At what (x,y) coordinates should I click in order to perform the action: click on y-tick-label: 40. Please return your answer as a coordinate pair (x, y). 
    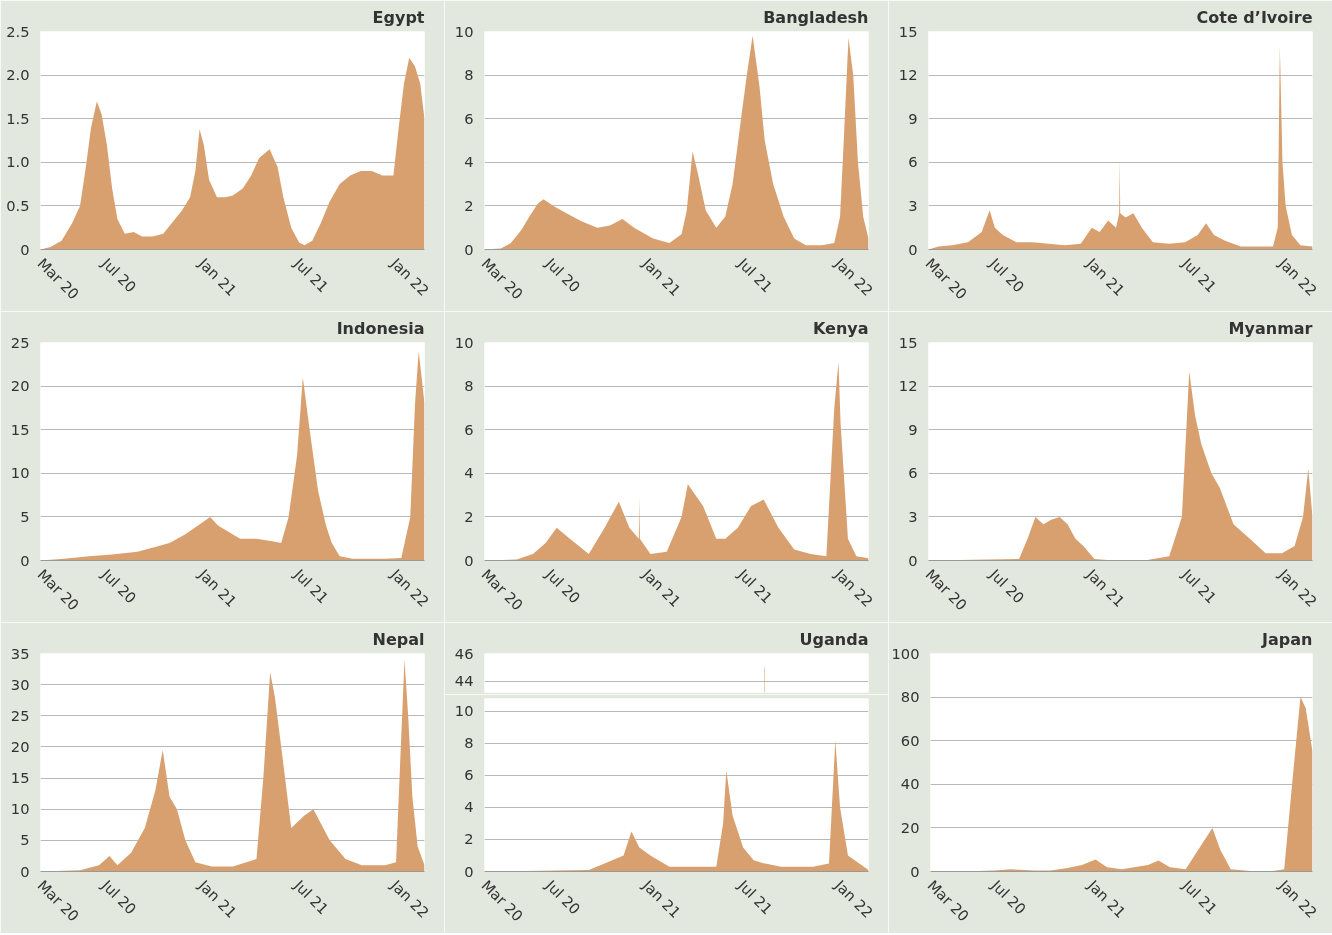
    Looking at the image, I should click on (910, 784).